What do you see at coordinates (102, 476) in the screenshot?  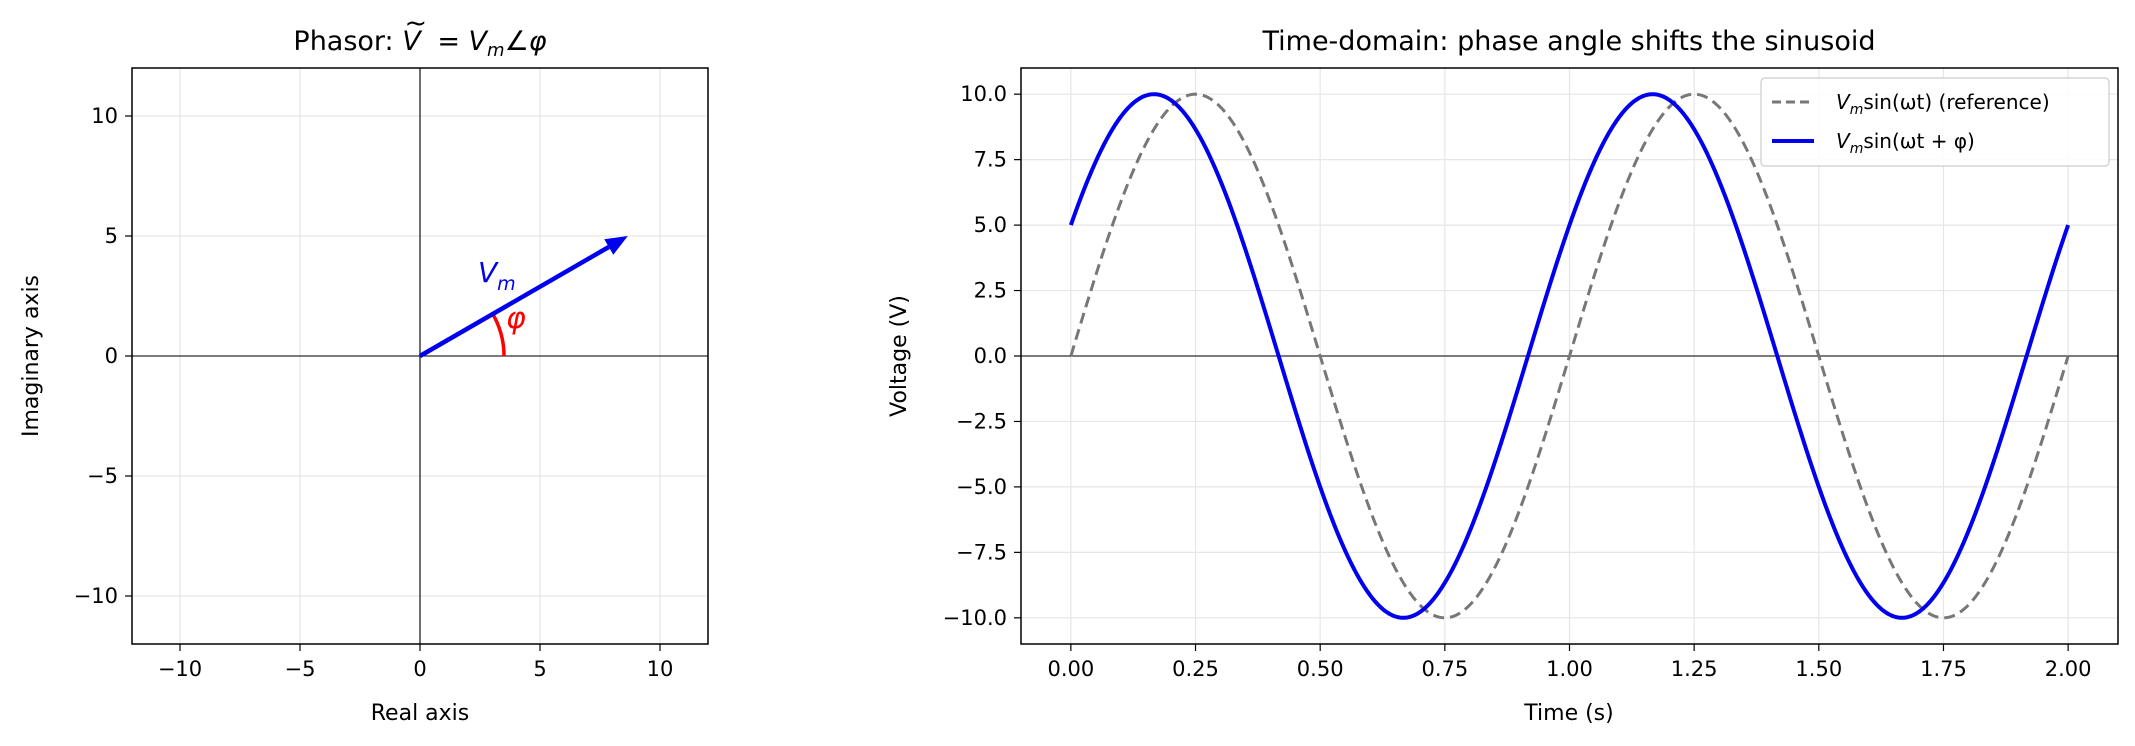 I see `phasor-y-tick-label: −5` at bounding box center [102, 476].